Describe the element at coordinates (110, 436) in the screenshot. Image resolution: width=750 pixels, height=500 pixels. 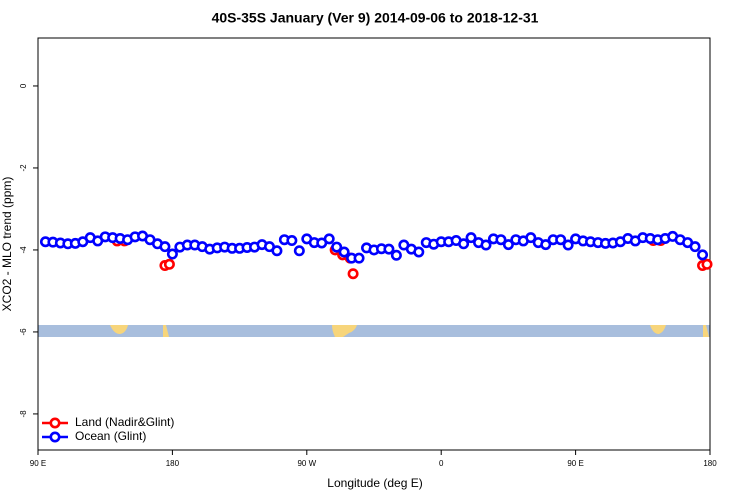
I see `legend-label: Ocean (Glint)` at that location.